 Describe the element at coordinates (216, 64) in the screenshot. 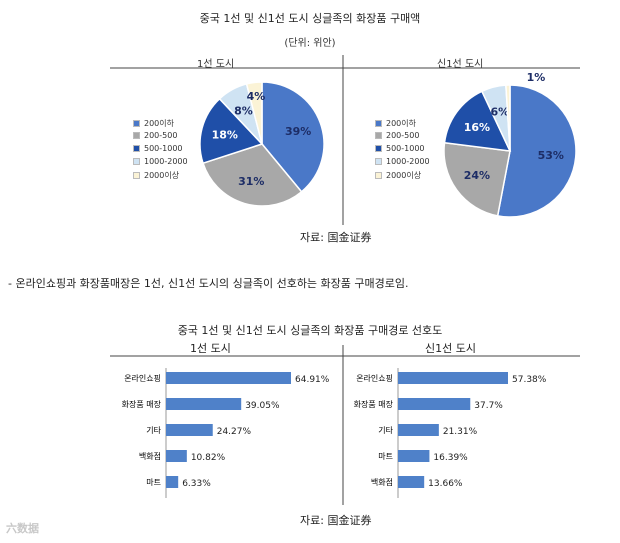

I see `pie-title-tier1: 1선 도시` at that location.